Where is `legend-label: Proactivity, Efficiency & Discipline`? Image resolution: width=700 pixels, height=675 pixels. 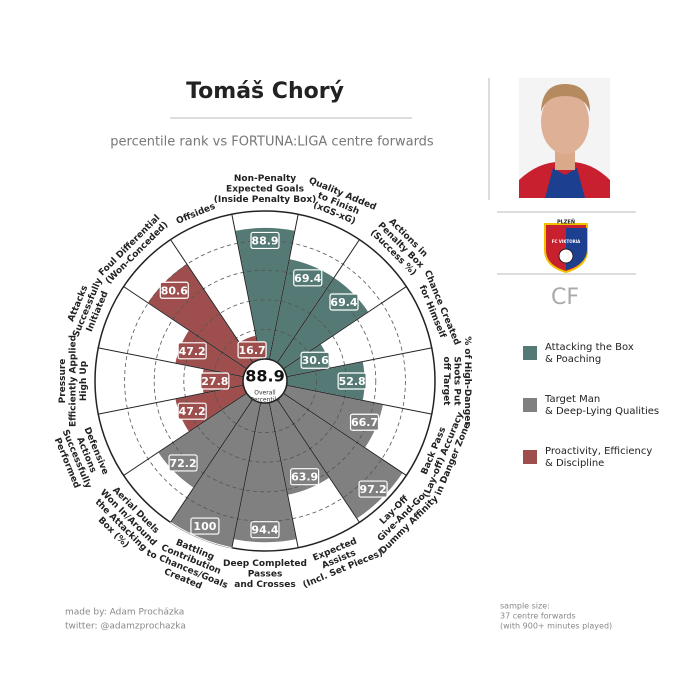
legend-label: Proactivity, Efficiency & Discipline is located at coordinates (598, 457).